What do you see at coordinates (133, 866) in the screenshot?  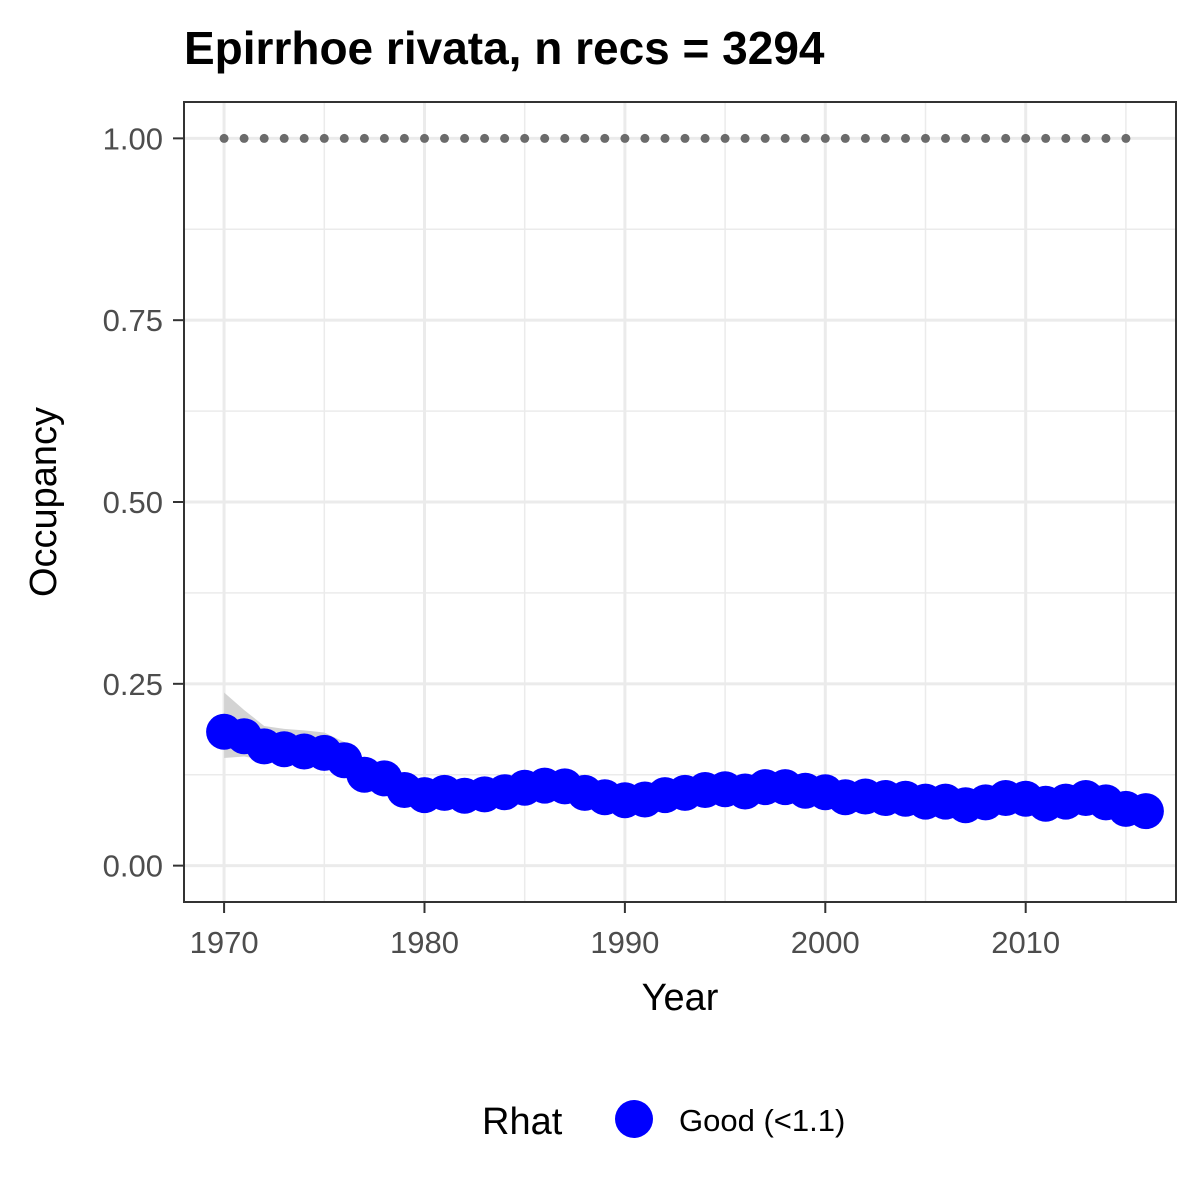 I see `y-tick-label: 0.00` at bounding box center [133, 866].